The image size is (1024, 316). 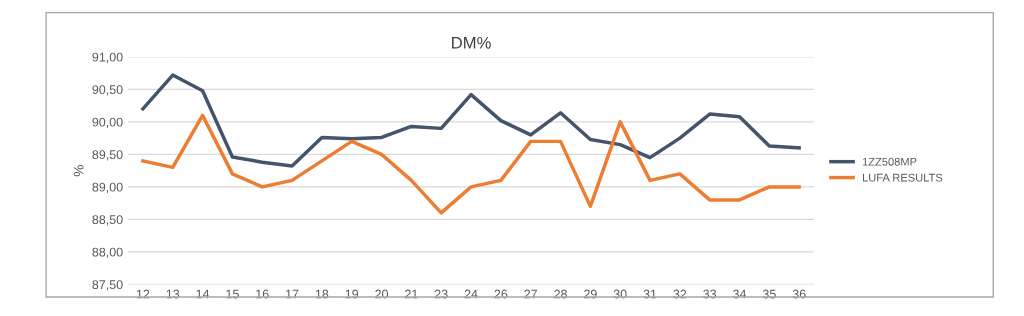 I want to click on y-axis-title: %, so click(x=78, y=170).